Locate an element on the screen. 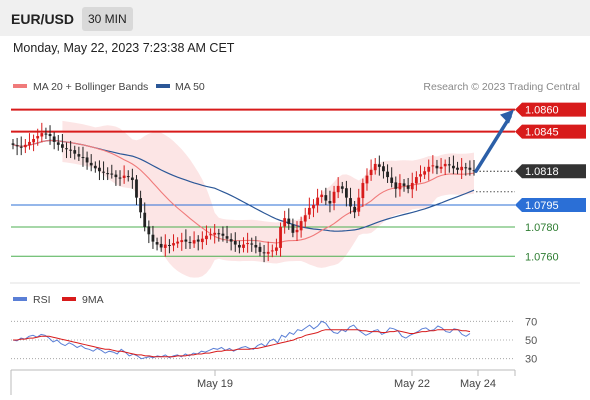 Image resolution: width=590 pixels, height=400 pixels. rsi-line is located at coordinates (241, 340).